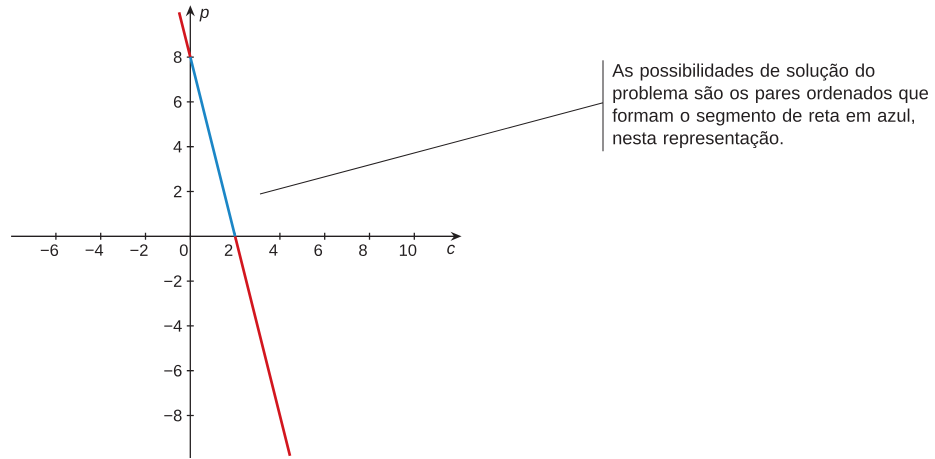  I want to click on y-tick-label: −8, so click(173, 416).